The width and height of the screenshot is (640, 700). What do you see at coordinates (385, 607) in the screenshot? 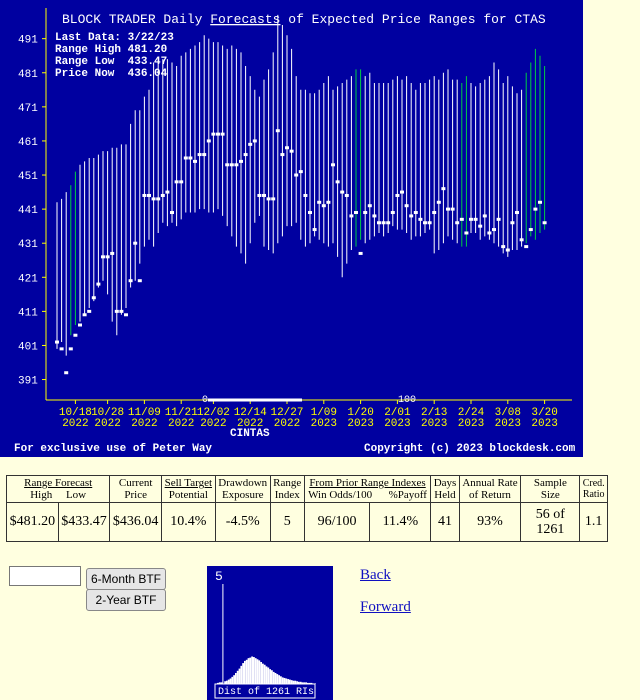
I see `forward-link: Forward` at bounding box center [385, 607].